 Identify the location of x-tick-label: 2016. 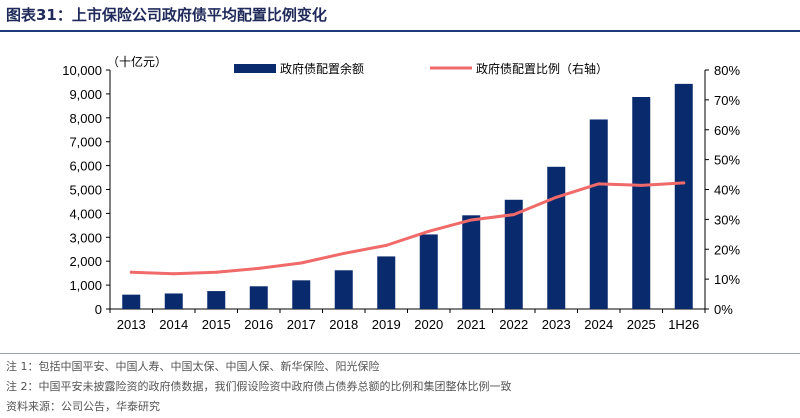
(258, 324).